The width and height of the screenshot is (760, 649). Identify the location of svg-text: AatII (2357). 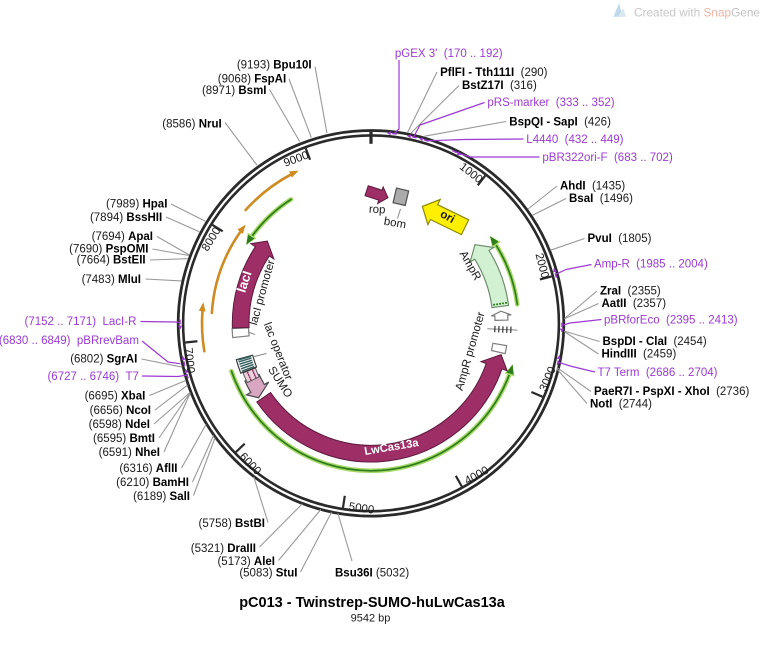
(634, 304).